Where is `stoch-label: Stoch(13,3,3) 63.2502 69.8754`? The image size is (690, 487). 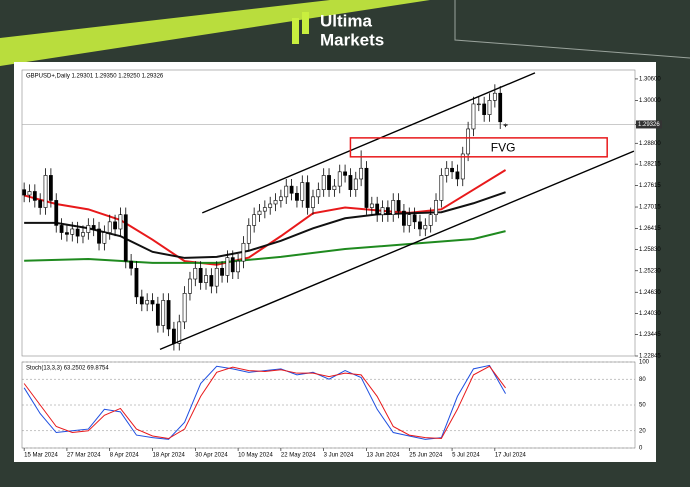
stoch-label: Stoch(13,3,3) 63.2502 69.8754 is located at coordinates (67, 369).